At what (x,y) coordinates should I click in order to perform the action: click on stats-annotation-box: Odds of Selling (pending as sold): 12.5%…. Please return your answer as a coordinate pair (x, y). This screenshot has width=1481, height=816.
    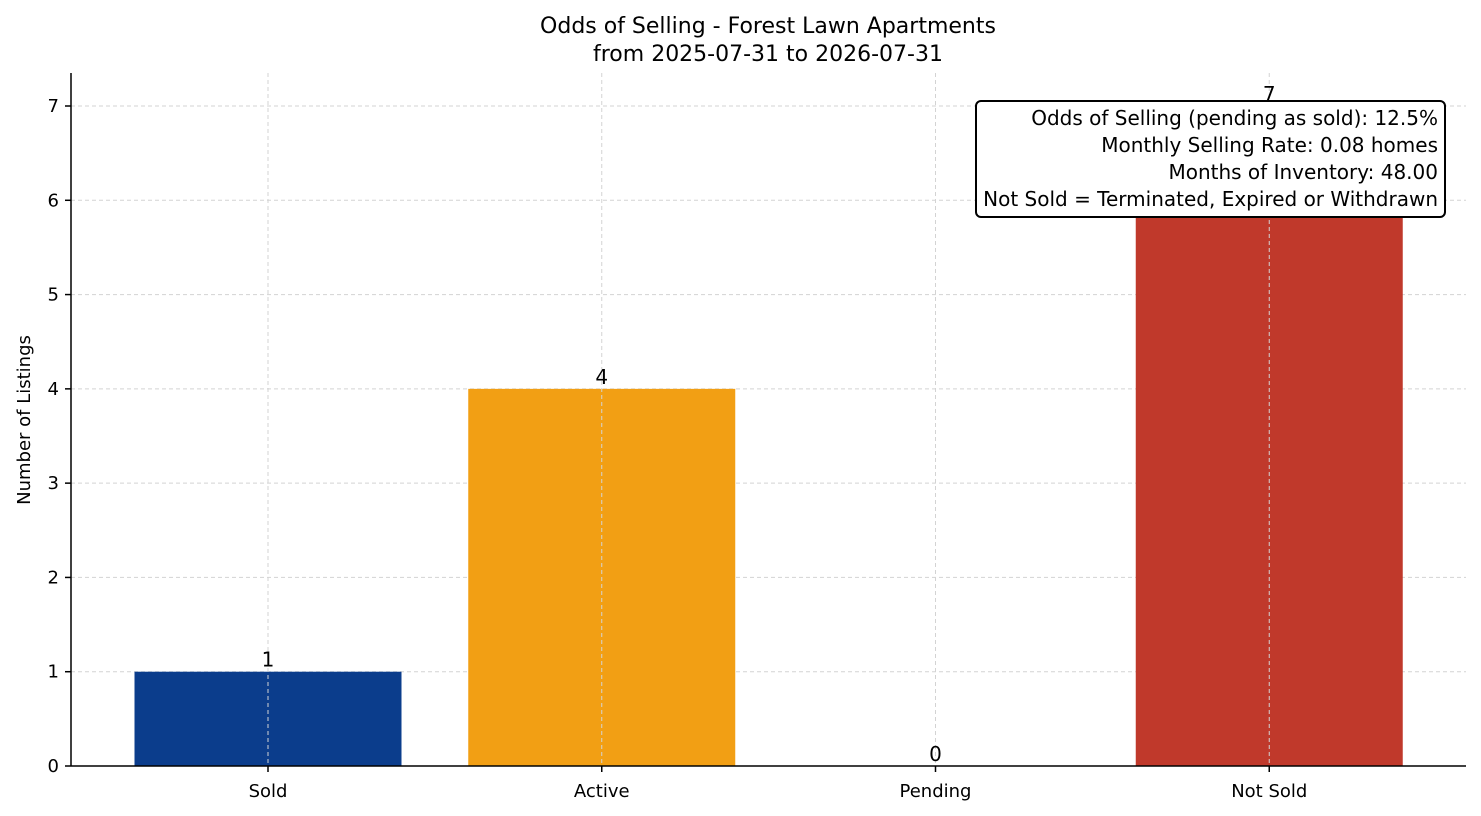
    Looking at the image, I should click on (1210, 159).